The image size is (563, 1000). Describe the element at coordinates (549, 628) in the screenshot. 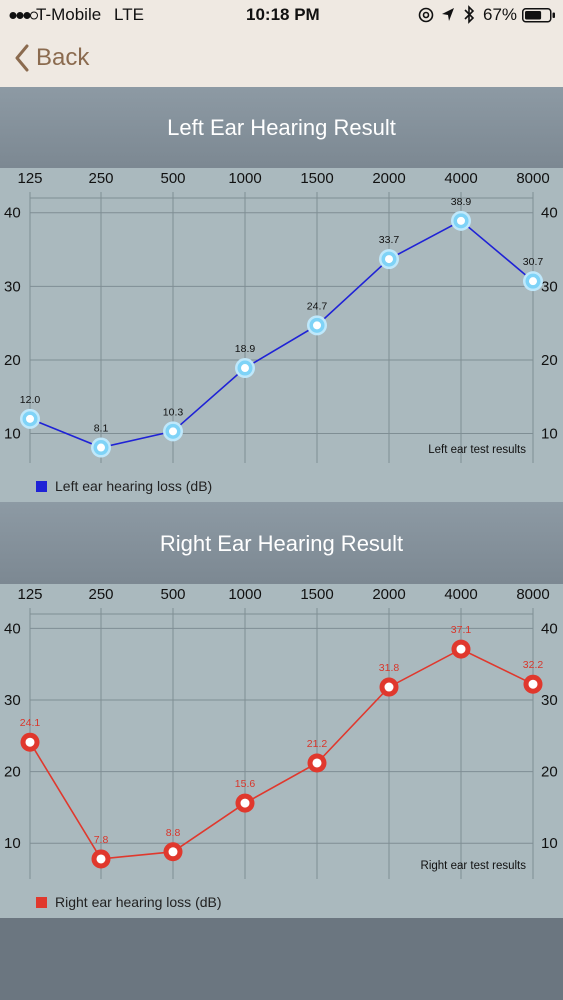

I see `right-y-tick-right: 40` at that location.